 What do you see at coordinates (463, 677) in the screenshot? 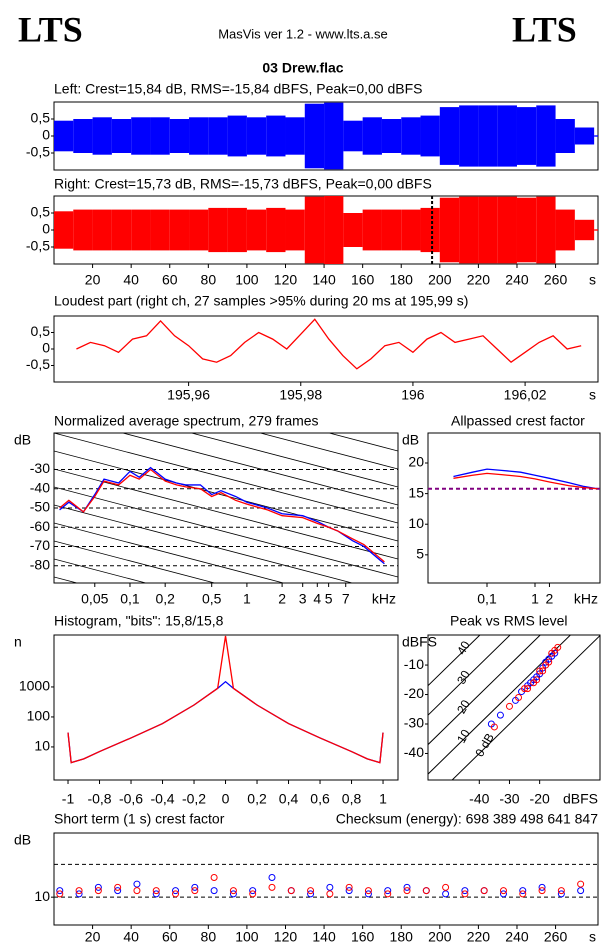
I see `diagonal-label: 30` at bounding box center [463, 677].